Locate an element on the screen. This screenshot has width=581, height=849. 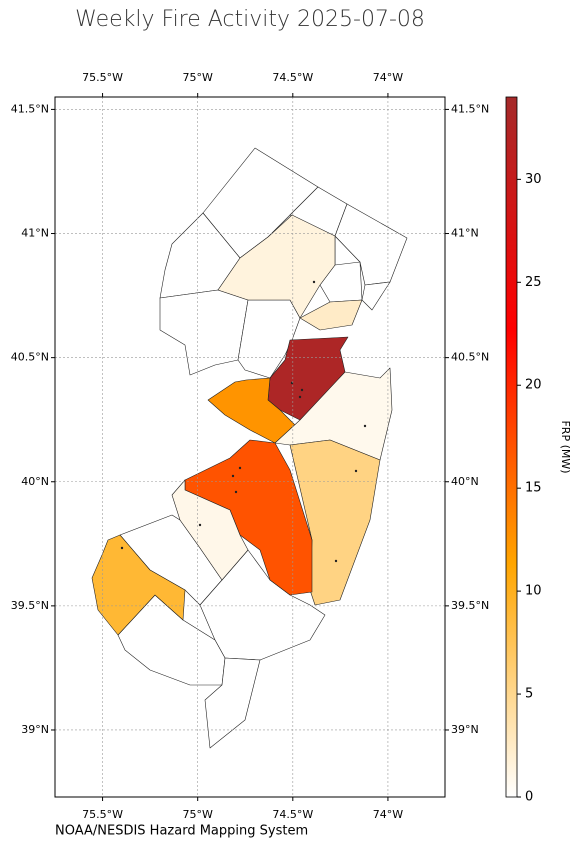
colorbar-tick-label: 5 is located at coordinates (529, 694).